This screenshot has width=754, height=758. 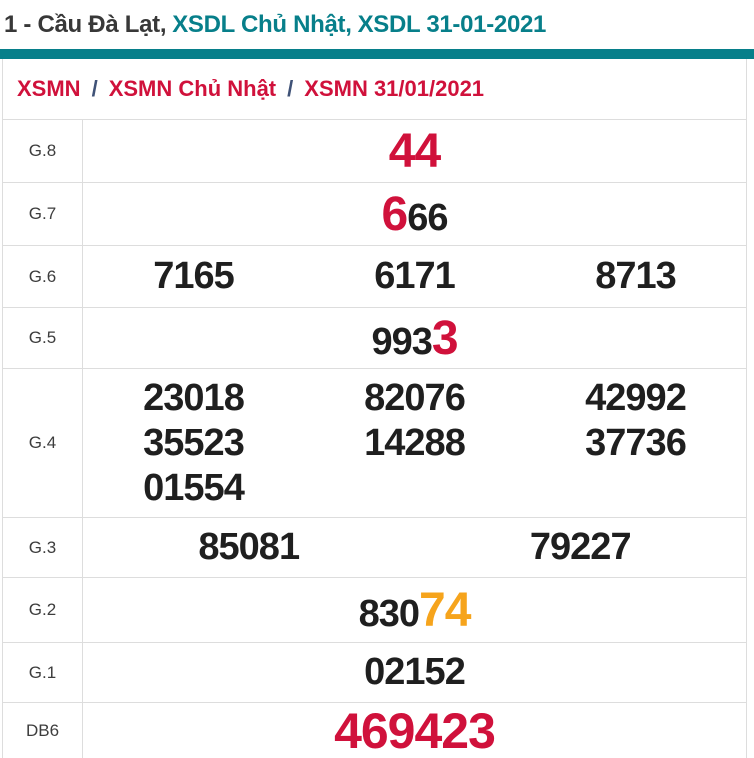 I want to click on table-row: G.1 02152, so click(x=374, y=672).